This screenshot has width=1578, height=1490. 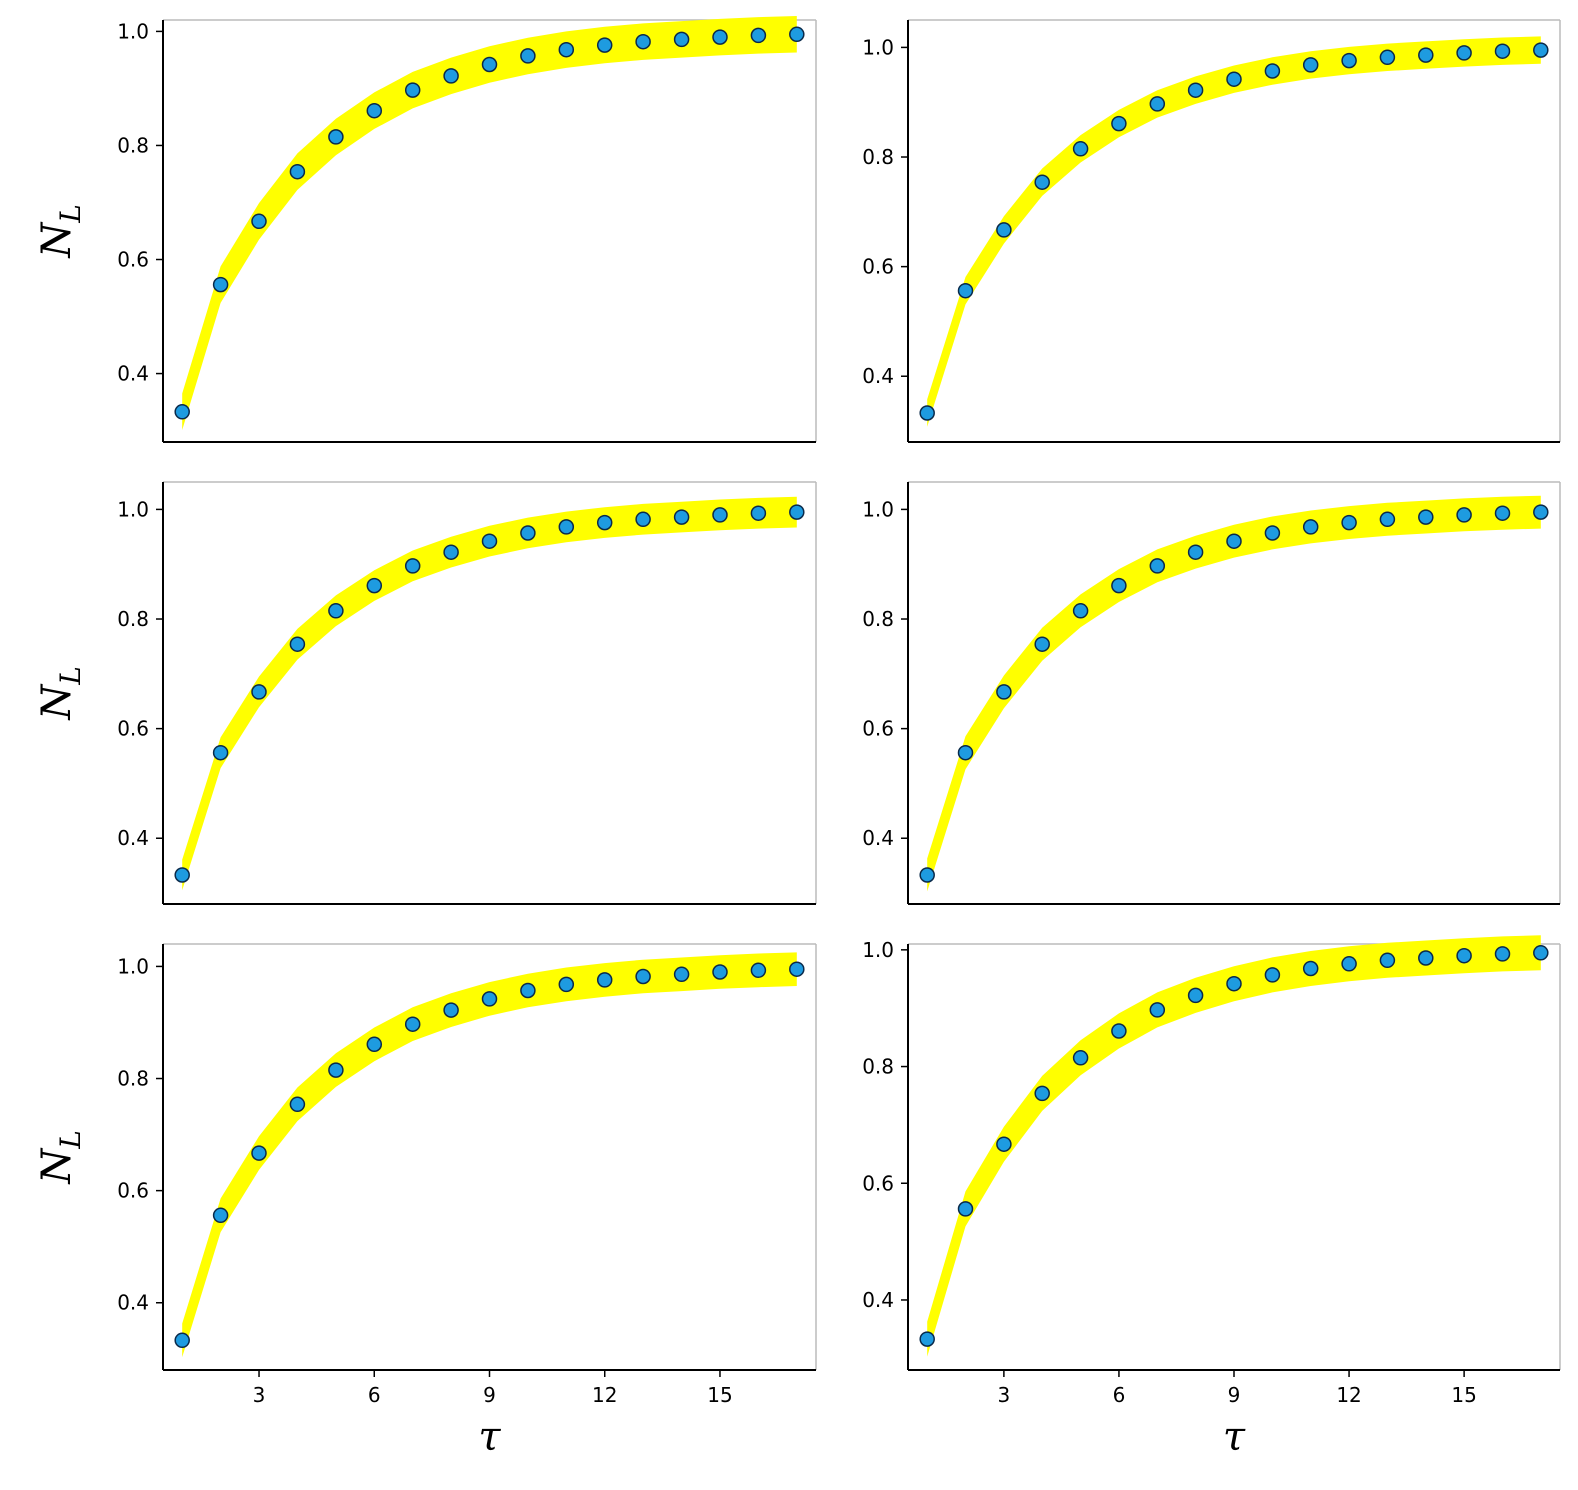 I want to click on panel-top-left: 0.4 0.6 0.8 1.0 NL, so click(x=425, y=229).